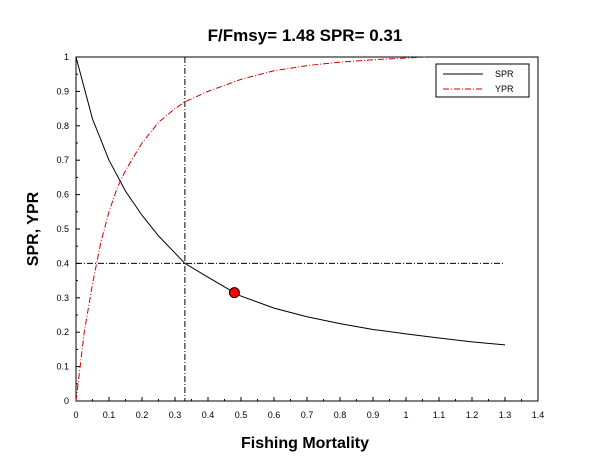 This screenshot has width=610, height=460. What do you see at coordinates (66, 57) in the screenshot?
I see `y-tick-label: 1` at bounding box center [66, 57].